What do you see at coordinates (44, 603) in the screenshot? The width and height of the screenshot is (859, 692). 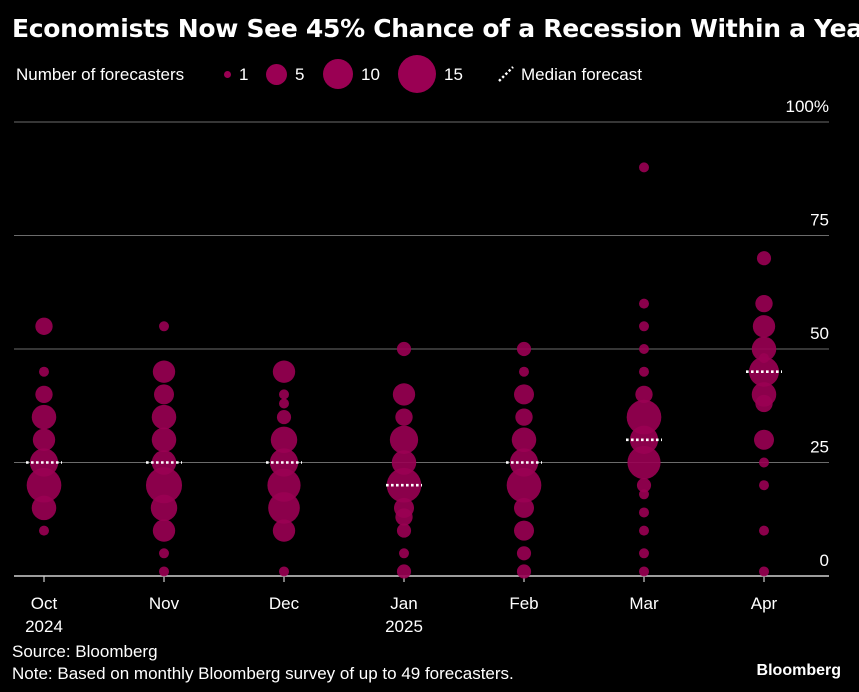 I see `x-tick-label: Oct` at bounding box center [44, 603].